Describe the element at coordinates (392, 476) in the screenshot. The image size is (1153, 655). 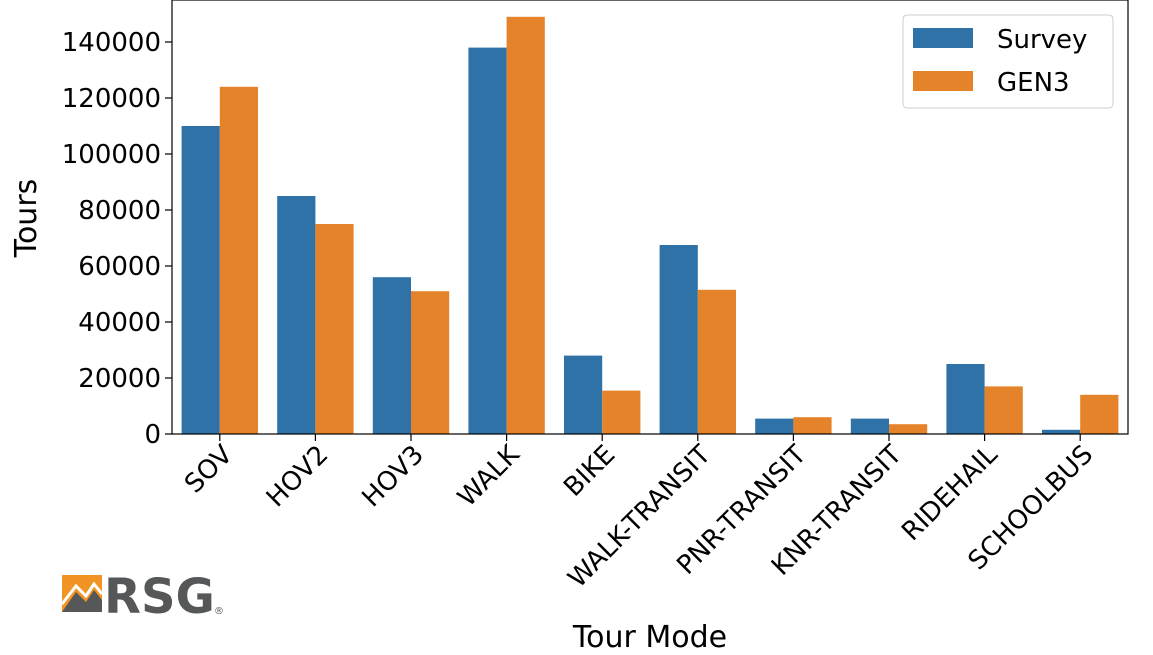
I see `x-tick-label-hov3: HOV3` at that location.